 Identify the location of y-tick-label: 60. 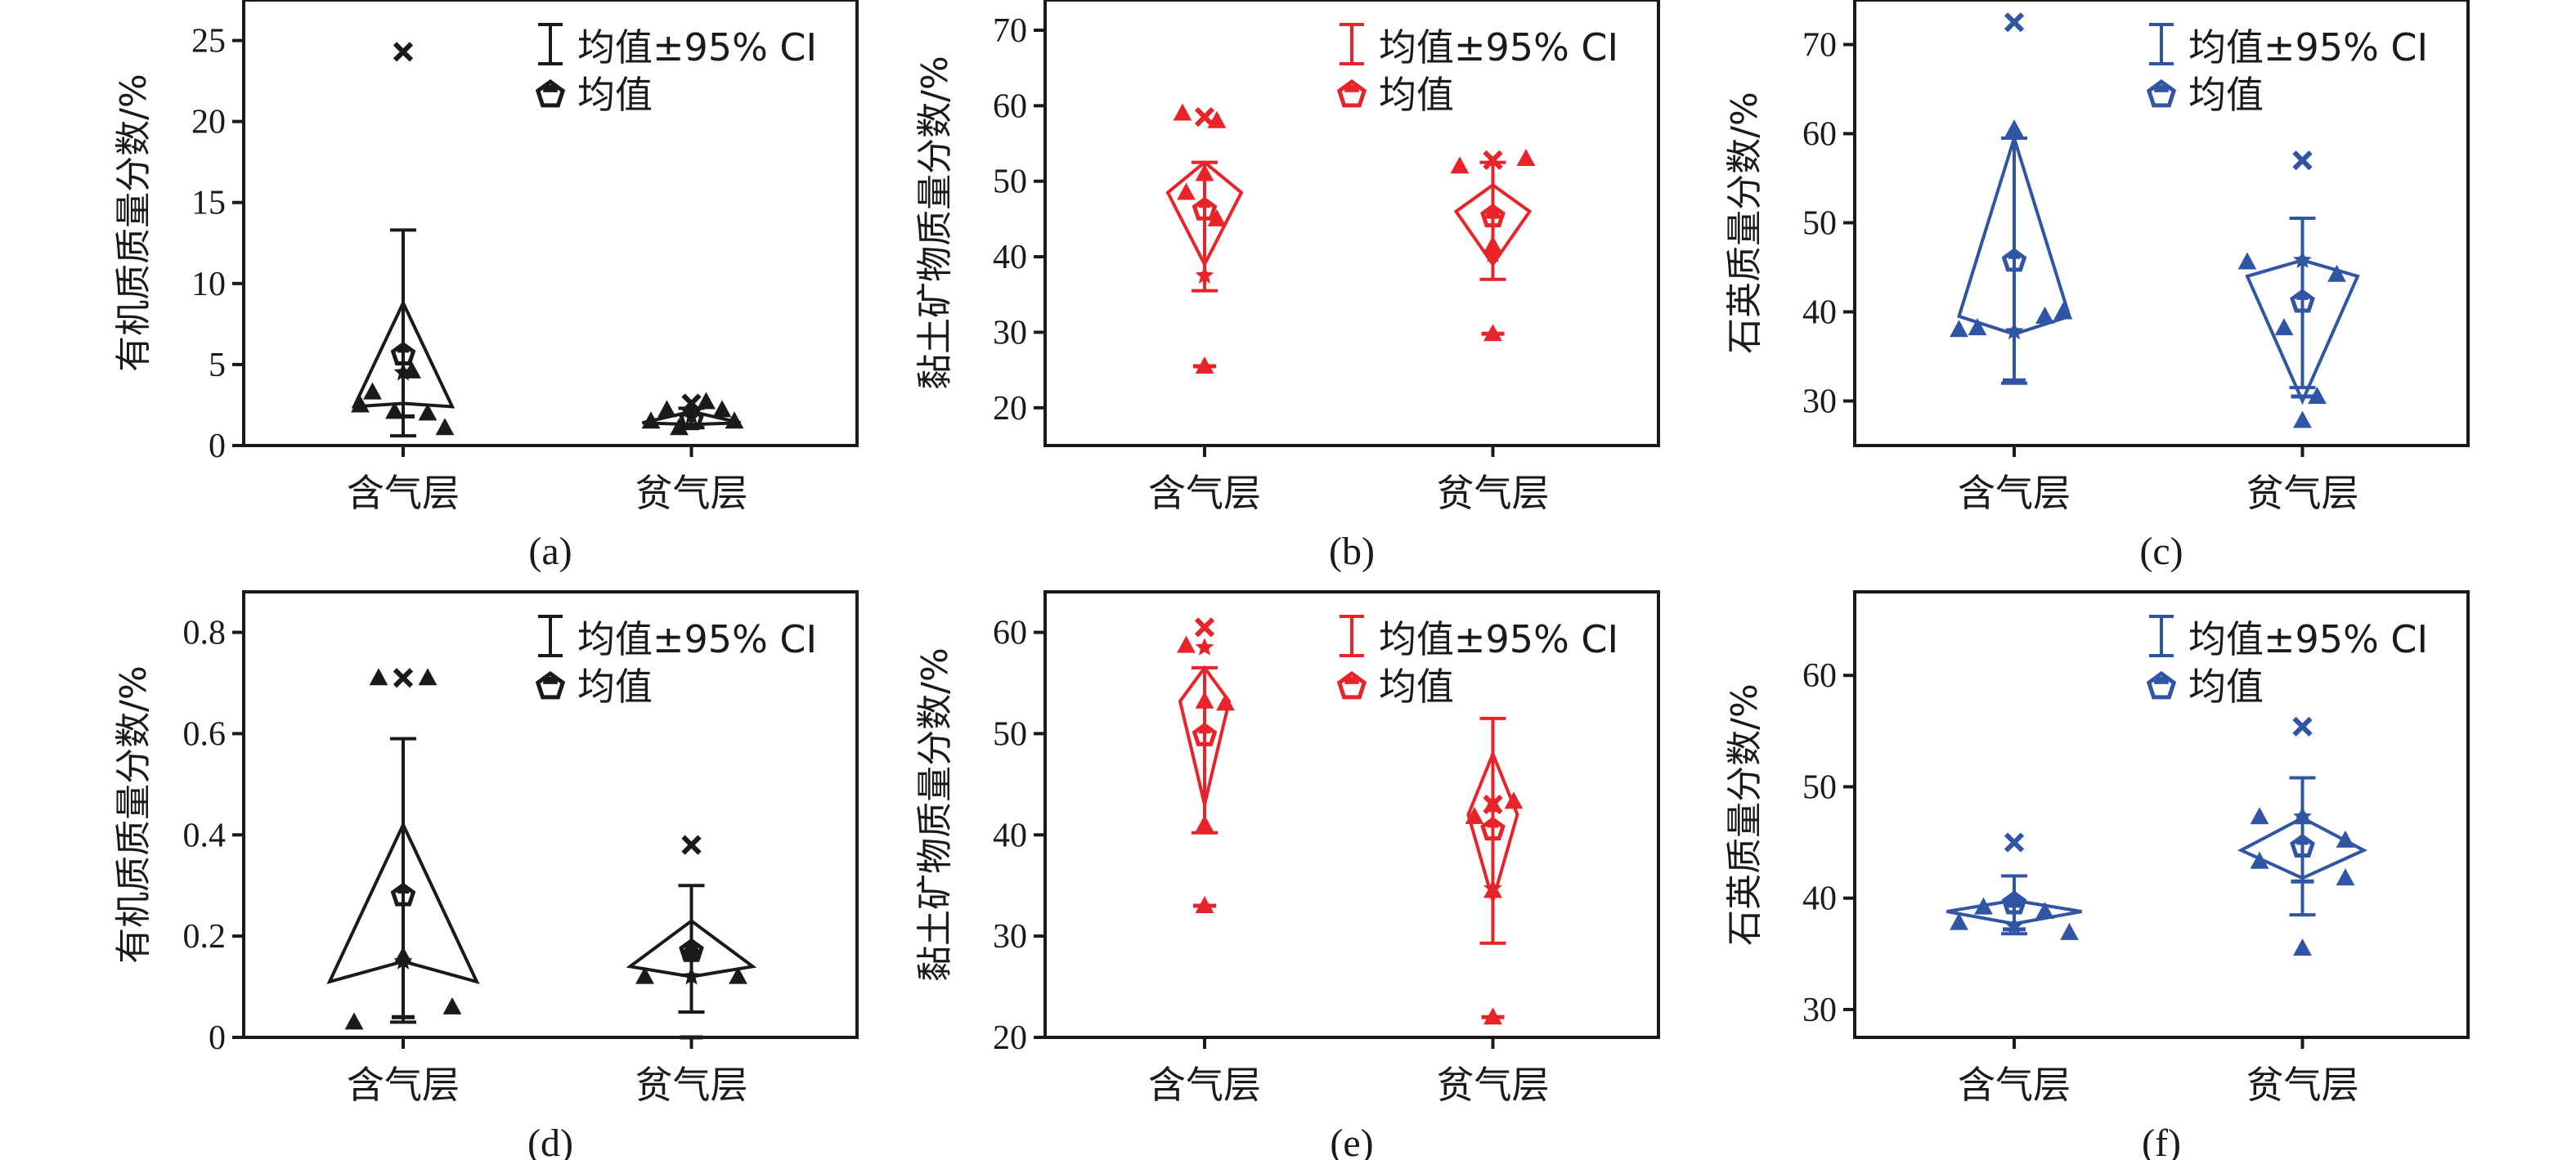
(1820, 135).